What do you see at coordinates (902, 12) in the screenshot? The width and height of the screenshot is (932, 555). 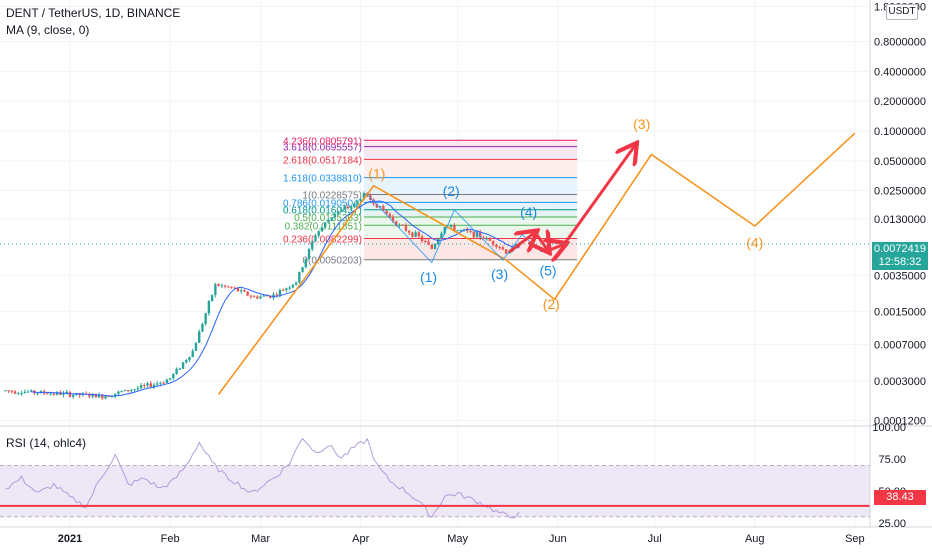 I see `currency-selector: USDT` at bounding box center [902, 12].